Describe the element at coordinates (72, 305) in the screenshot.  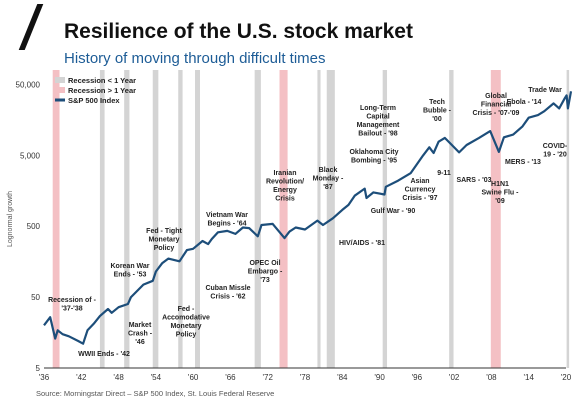
I see `annotation-label: Recession of - '37-'38` at that location.